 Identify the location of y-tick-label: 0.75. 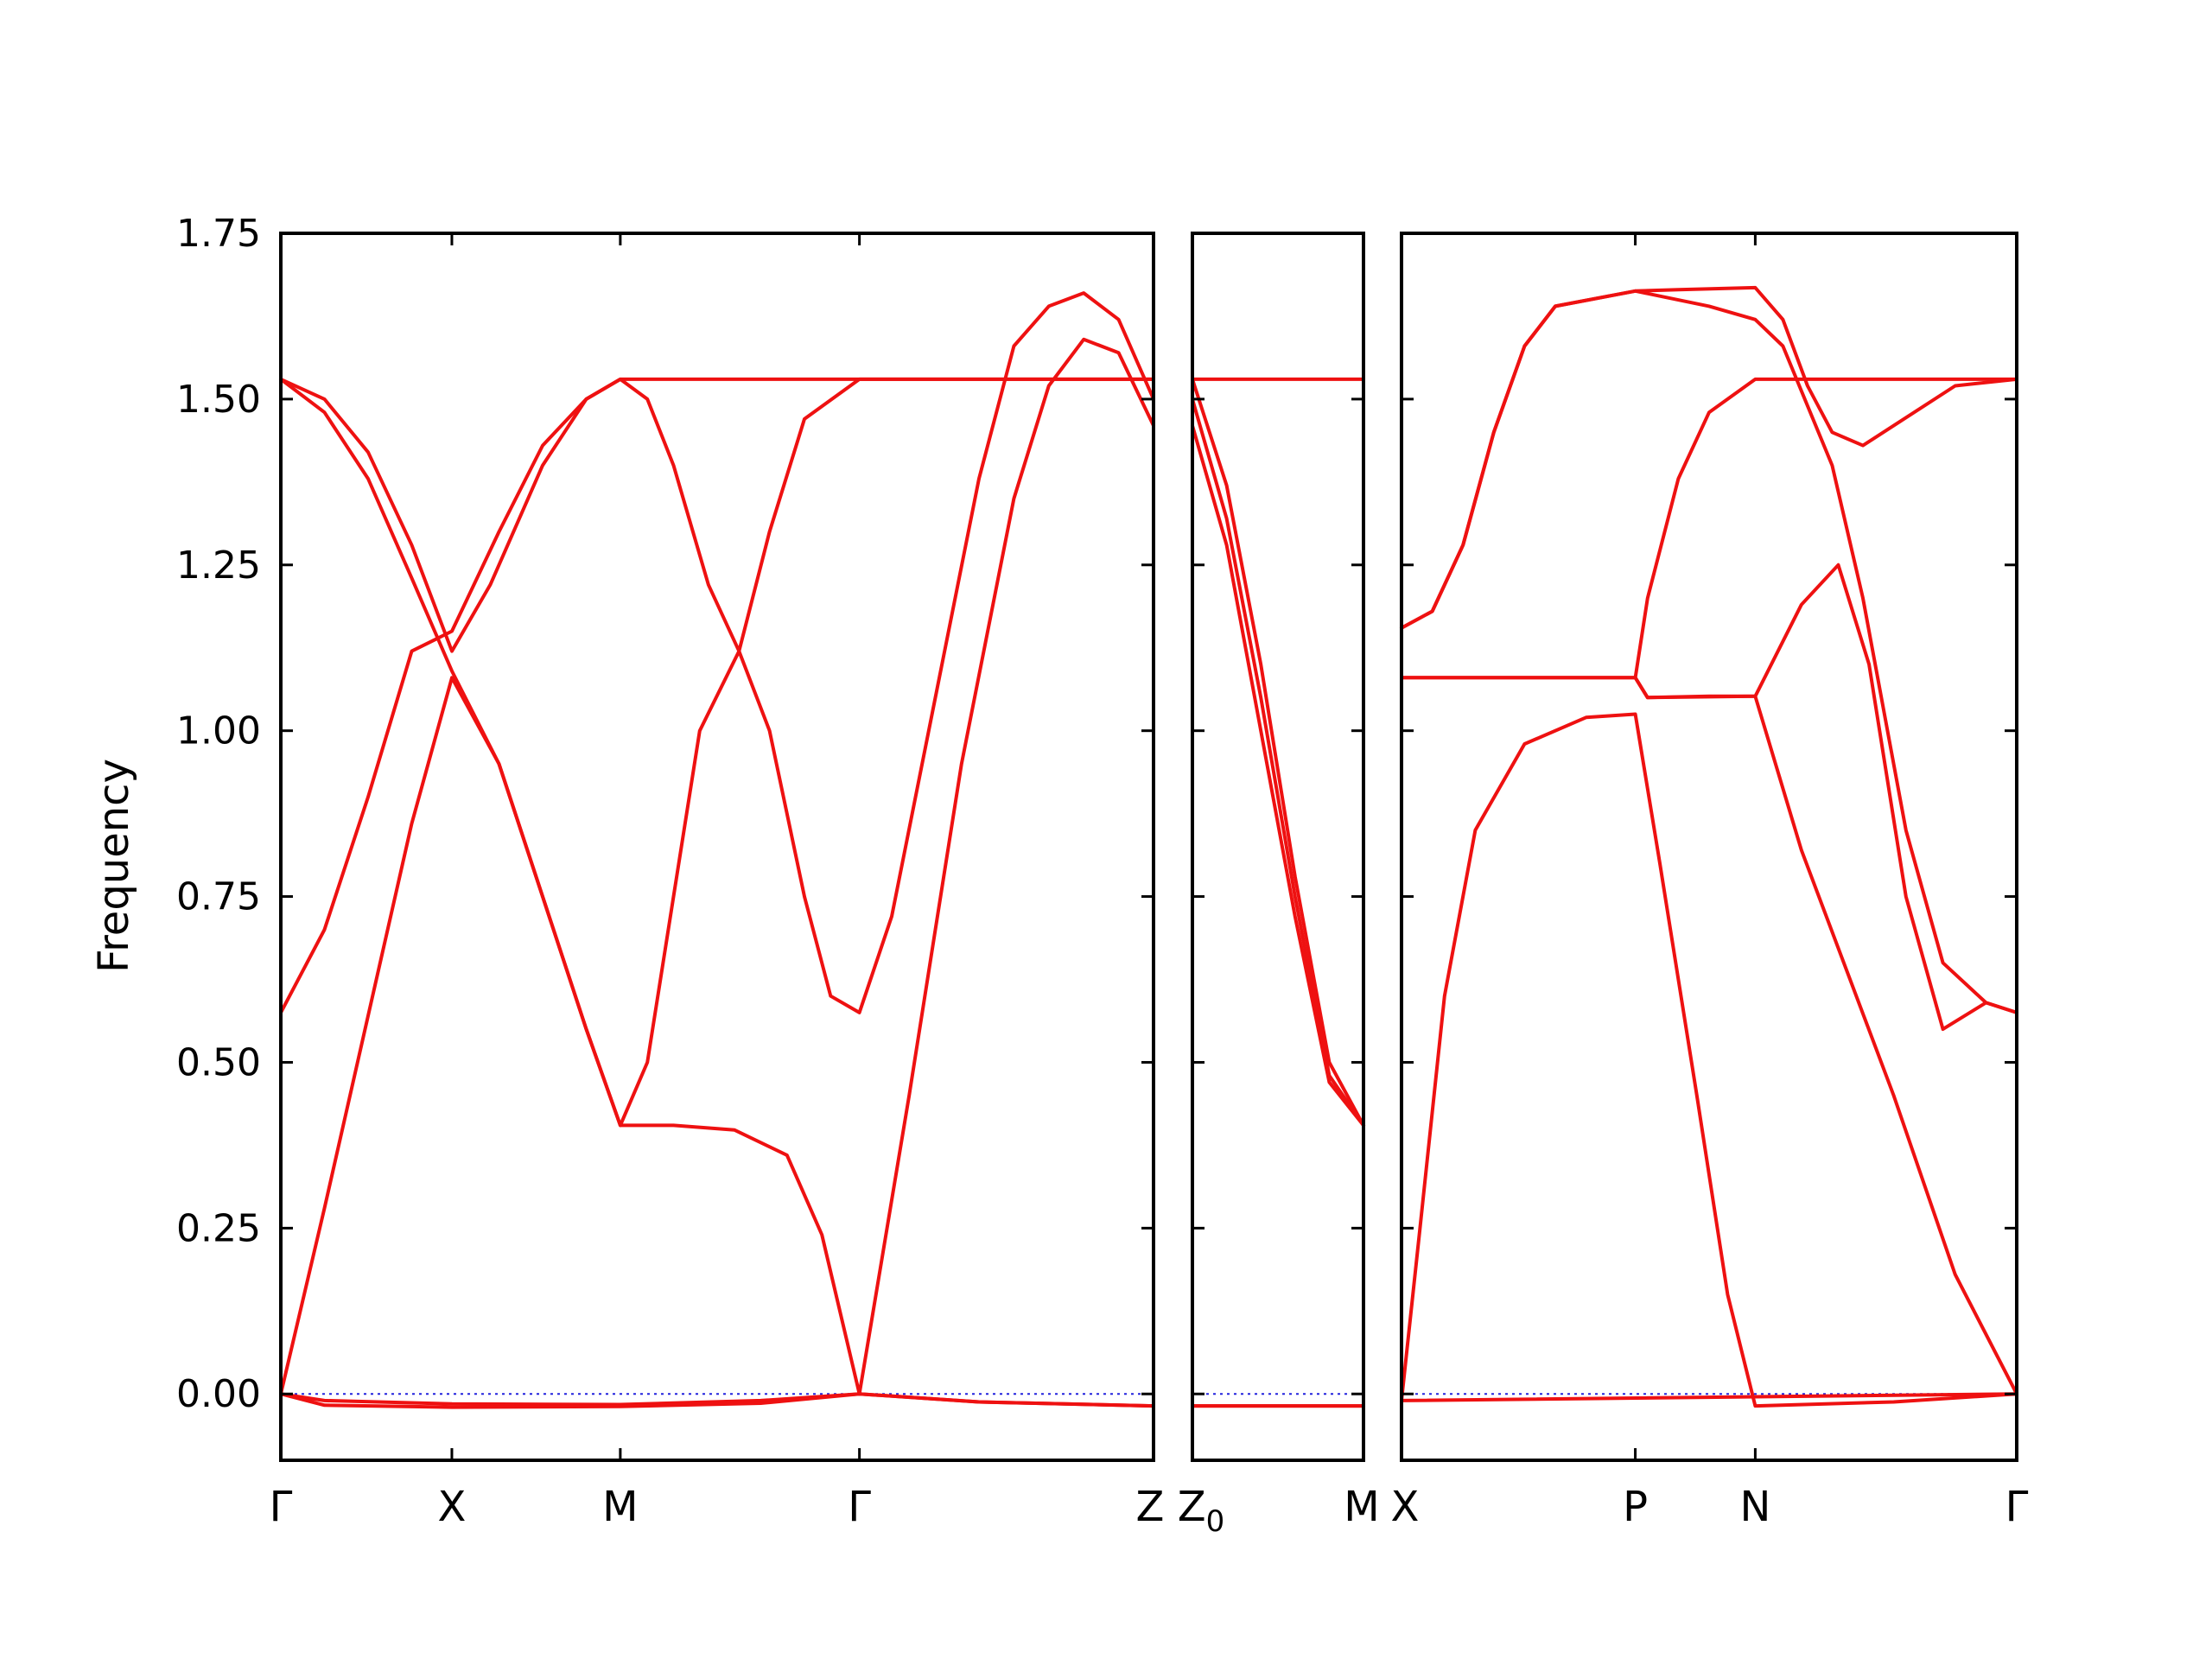
(218, 897).